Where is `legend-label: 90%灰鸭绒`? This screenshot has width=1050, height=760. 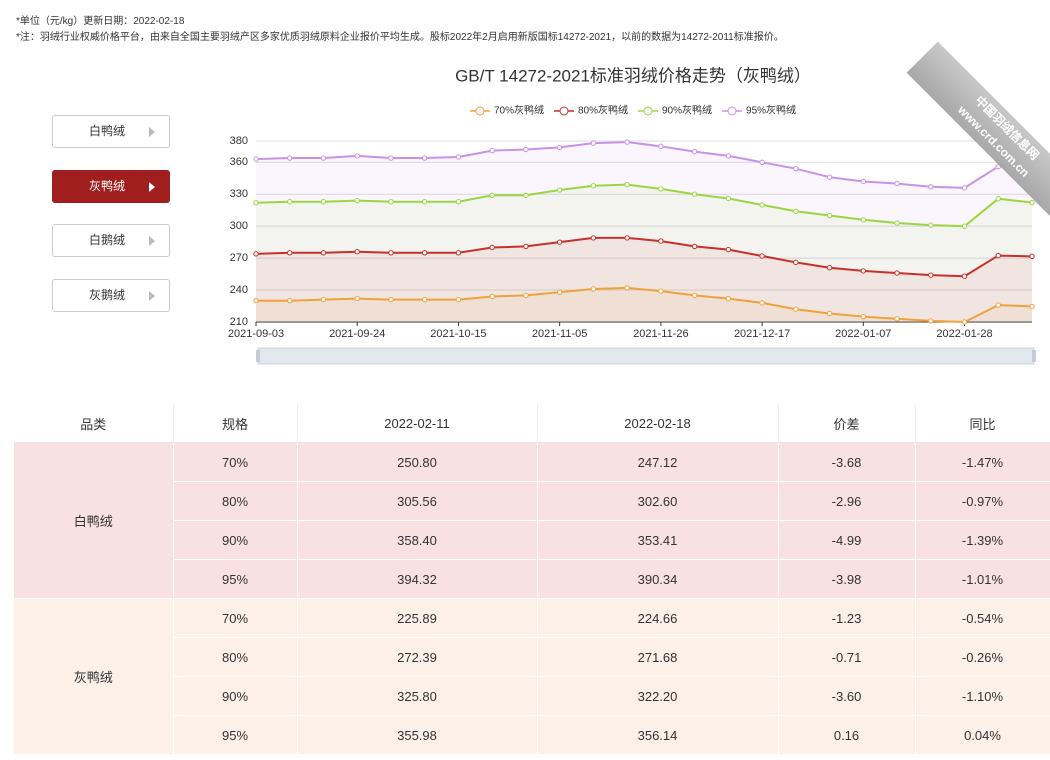
legend-label: 90%灰鸭绒 is located at coordinates (687, 110).